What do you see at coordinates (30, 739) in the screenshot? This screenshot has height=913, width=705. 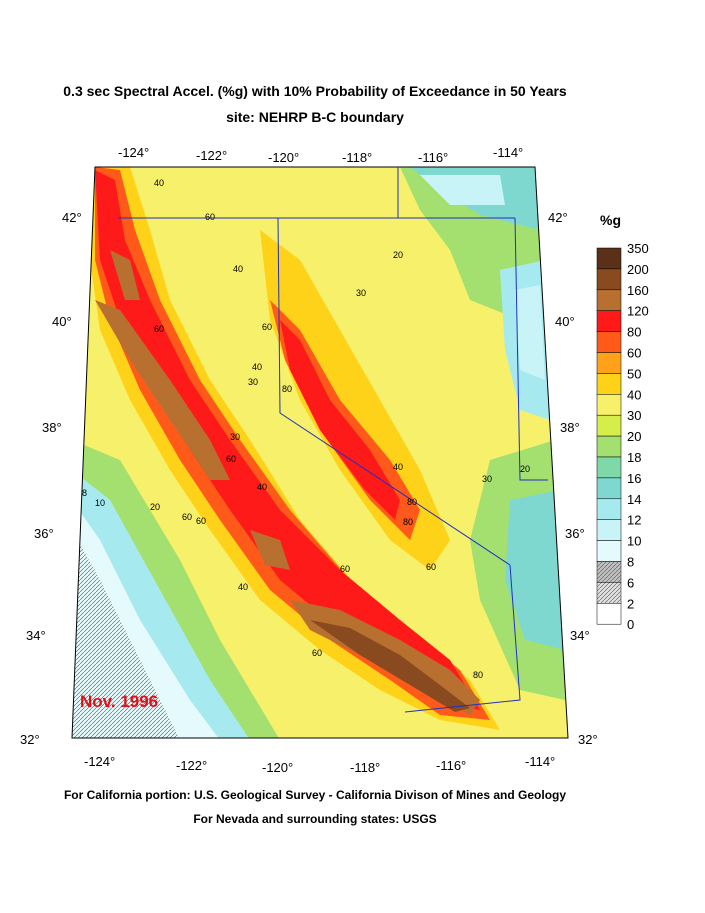 I see `tick-label-left: 32°` at bounding box center [30, 739].